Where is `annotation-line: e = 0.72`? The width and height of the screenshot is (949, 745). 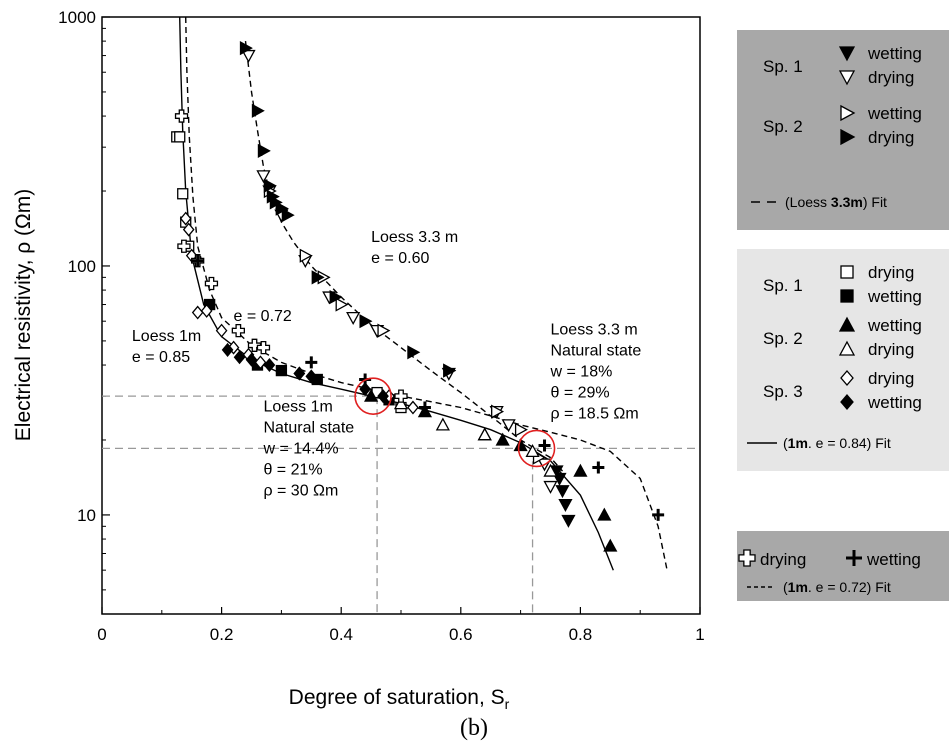
annotation-line: e = 0.72 is located at coordinates (263, 316).